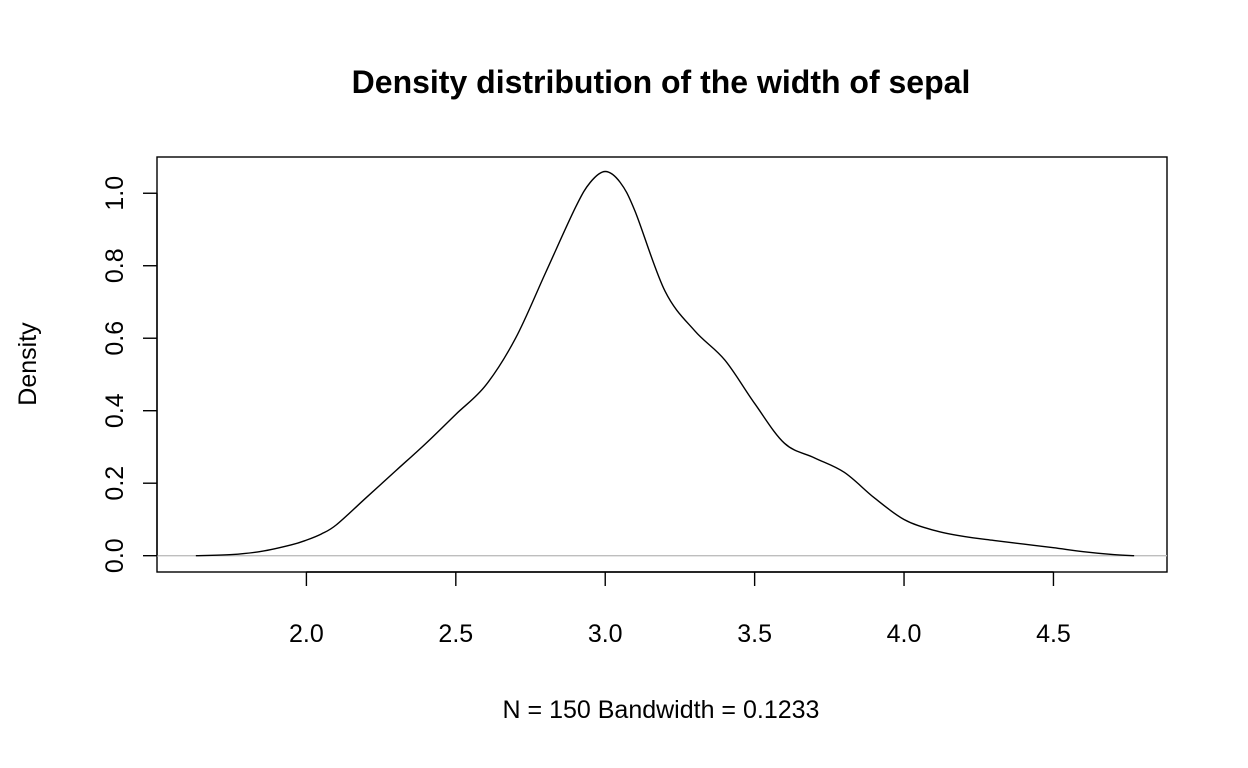 The image size is (1248, 768). What do you see at coordinates (680, 609) in the screenshot?
I see `x-axis: 2.0 2.5 3.0 3.5 4.0 4.5` at bounding box center [680, 609].